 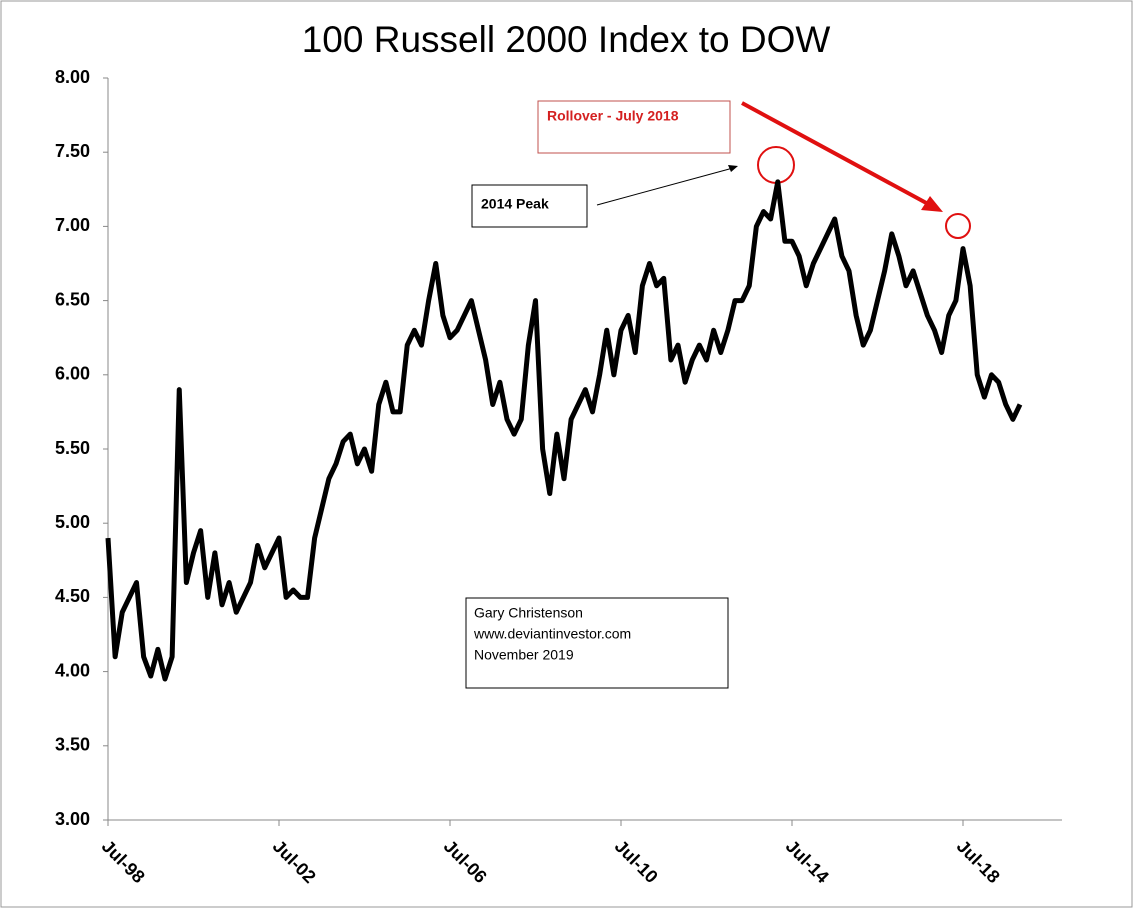 What do you see at coordinates (613, 116) in the screenshot?
I see `annotation: Rollover - July 2018` at bounding box center [613, 116].